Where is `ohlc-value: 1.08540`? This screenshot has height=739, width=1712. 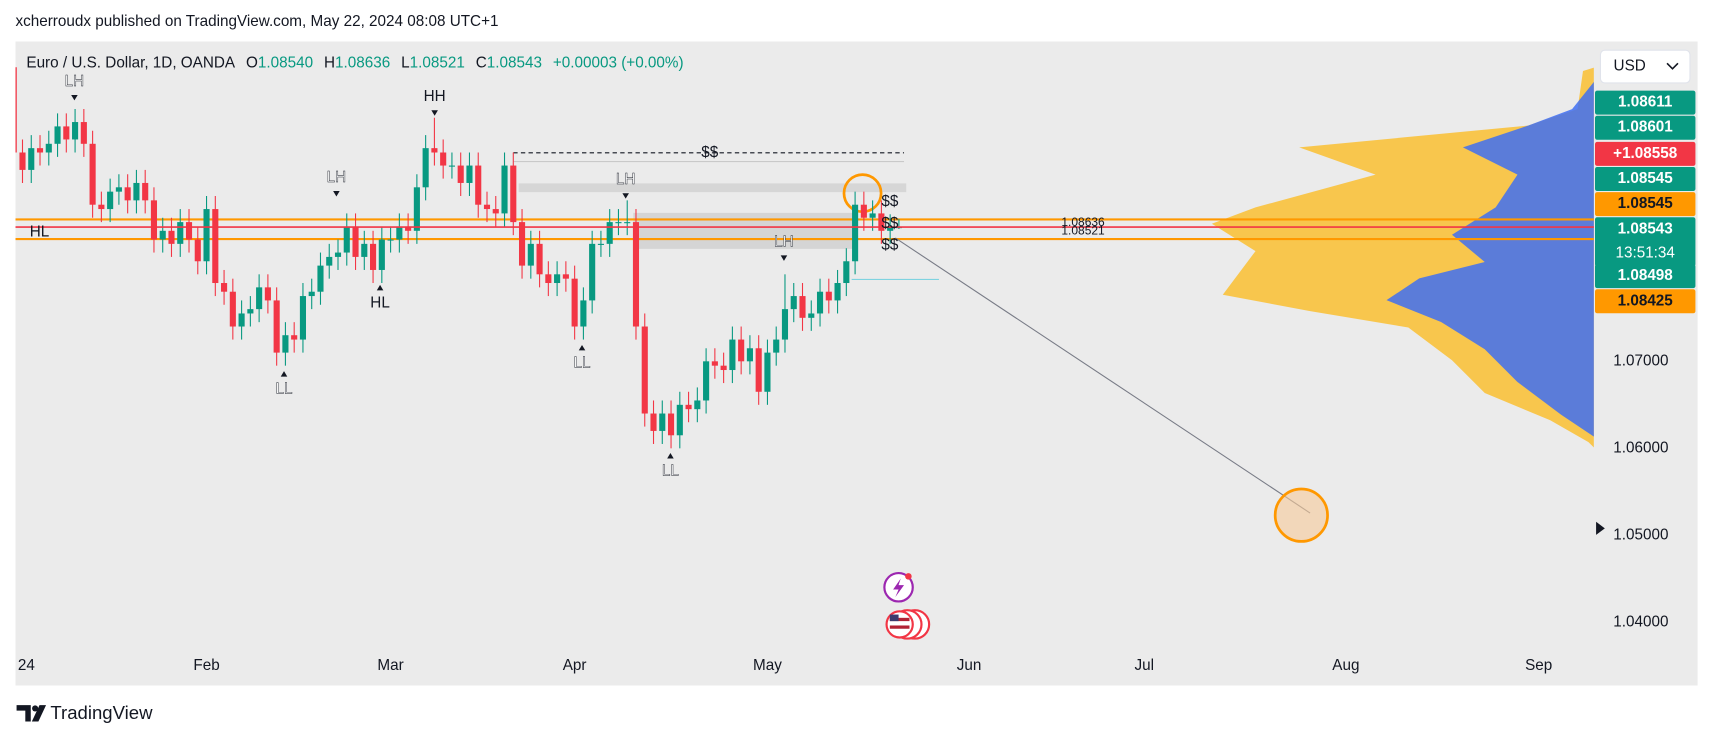 ohlc-value: 1.08540 is located at coordinates (285, 62).